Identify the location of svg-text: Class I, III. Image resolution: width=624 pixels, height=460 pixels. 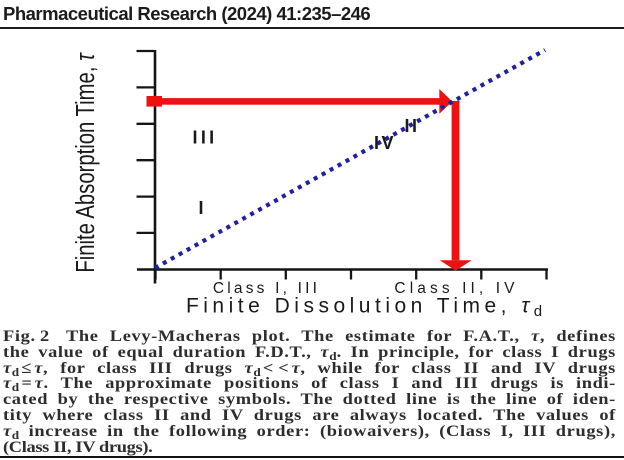
(266, 288).